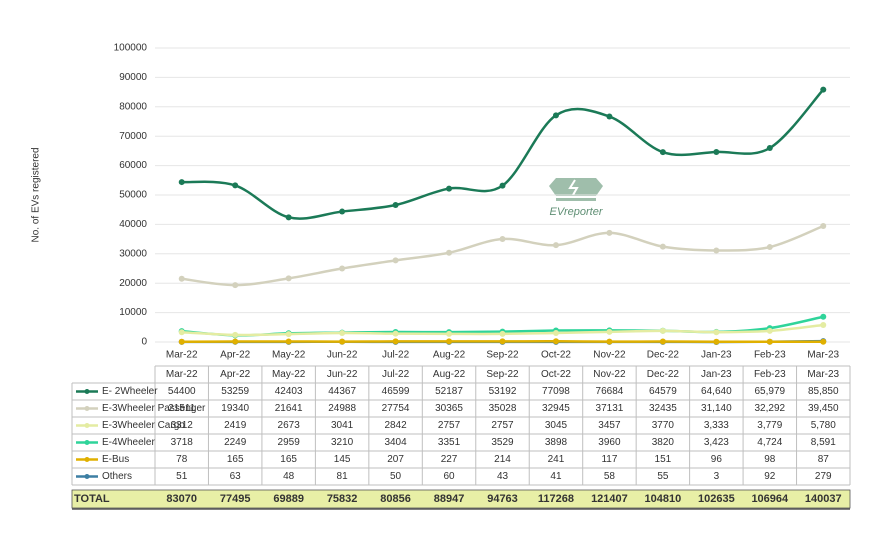 Image resolution: width=884 pixels, height=539 pixels. I want to click on x-tick-label: Apr-22, so click(235, 355).